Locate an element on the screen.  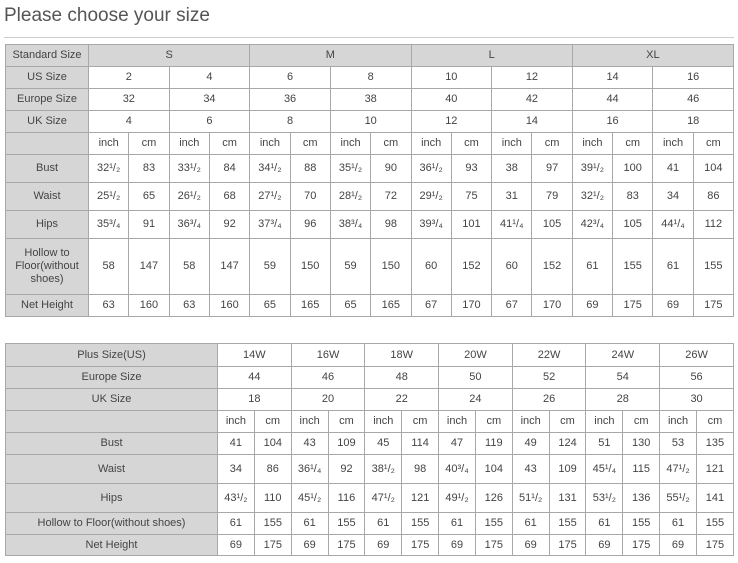
measure-cell: 101 is located at coordinates (471, 224).